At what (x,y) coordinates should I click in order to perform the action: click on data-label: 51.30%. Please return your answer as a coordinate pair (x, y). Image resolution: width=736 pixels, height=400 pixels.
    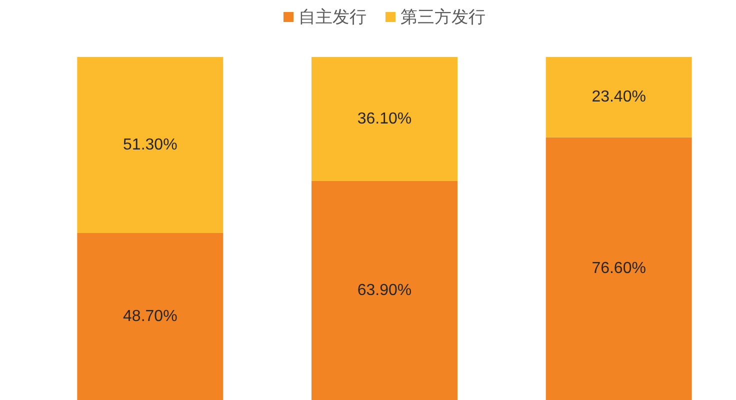
    Looking at the image, I should click on (150, 145).